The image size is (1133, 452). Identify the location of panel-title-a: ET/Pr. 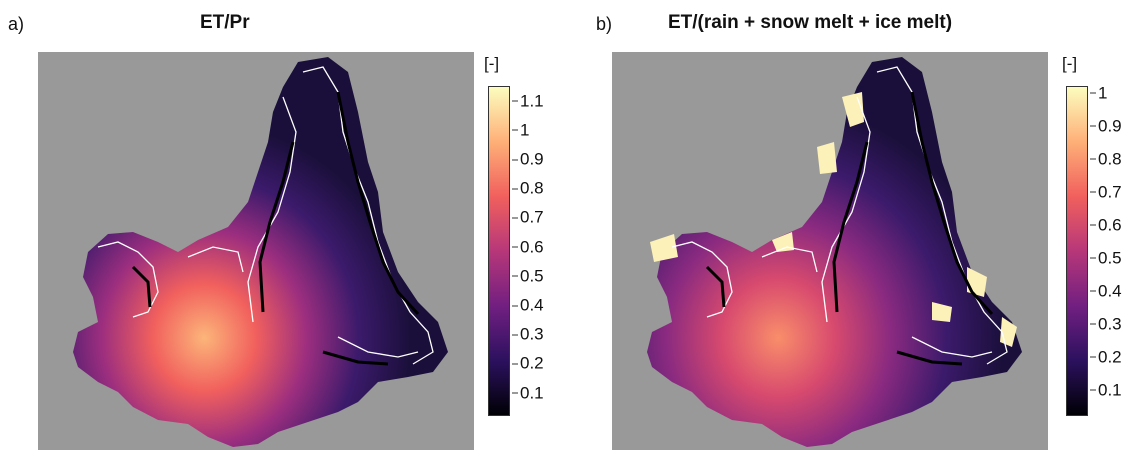
(225, 22).